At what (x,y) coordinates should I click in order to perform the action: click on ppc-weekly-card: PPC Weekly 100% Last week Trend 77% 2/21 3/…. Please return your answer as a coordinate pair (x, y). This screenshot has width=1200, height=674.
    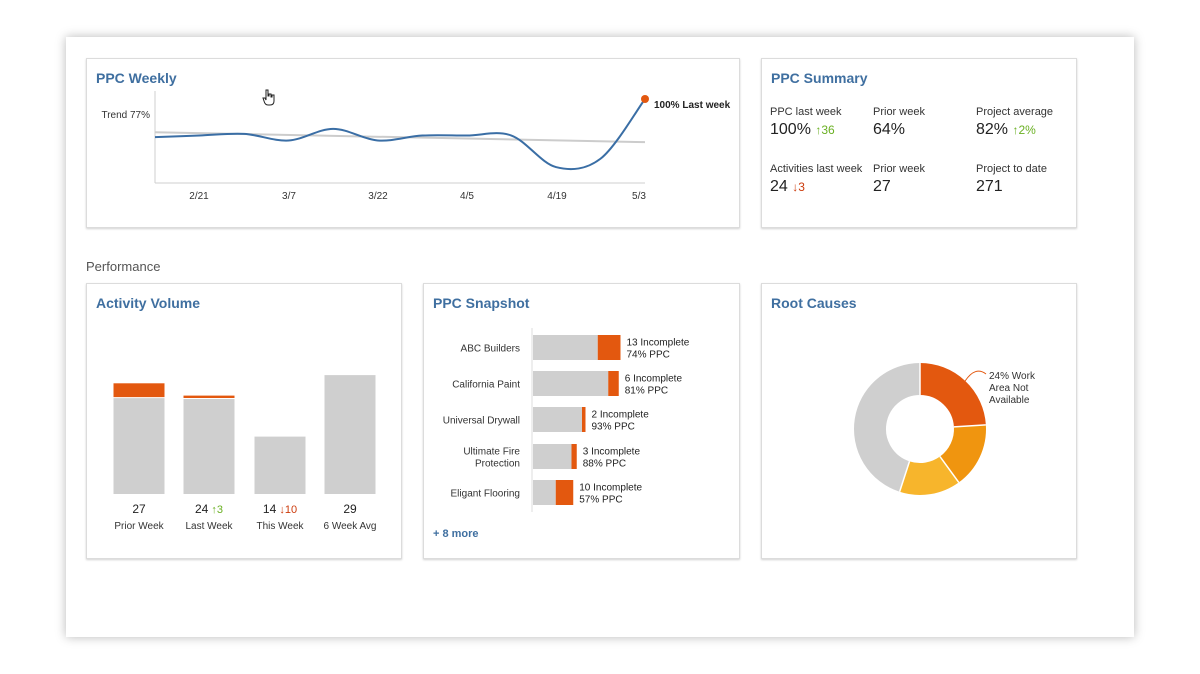
    Looking at the image, I should click on (413, 143).